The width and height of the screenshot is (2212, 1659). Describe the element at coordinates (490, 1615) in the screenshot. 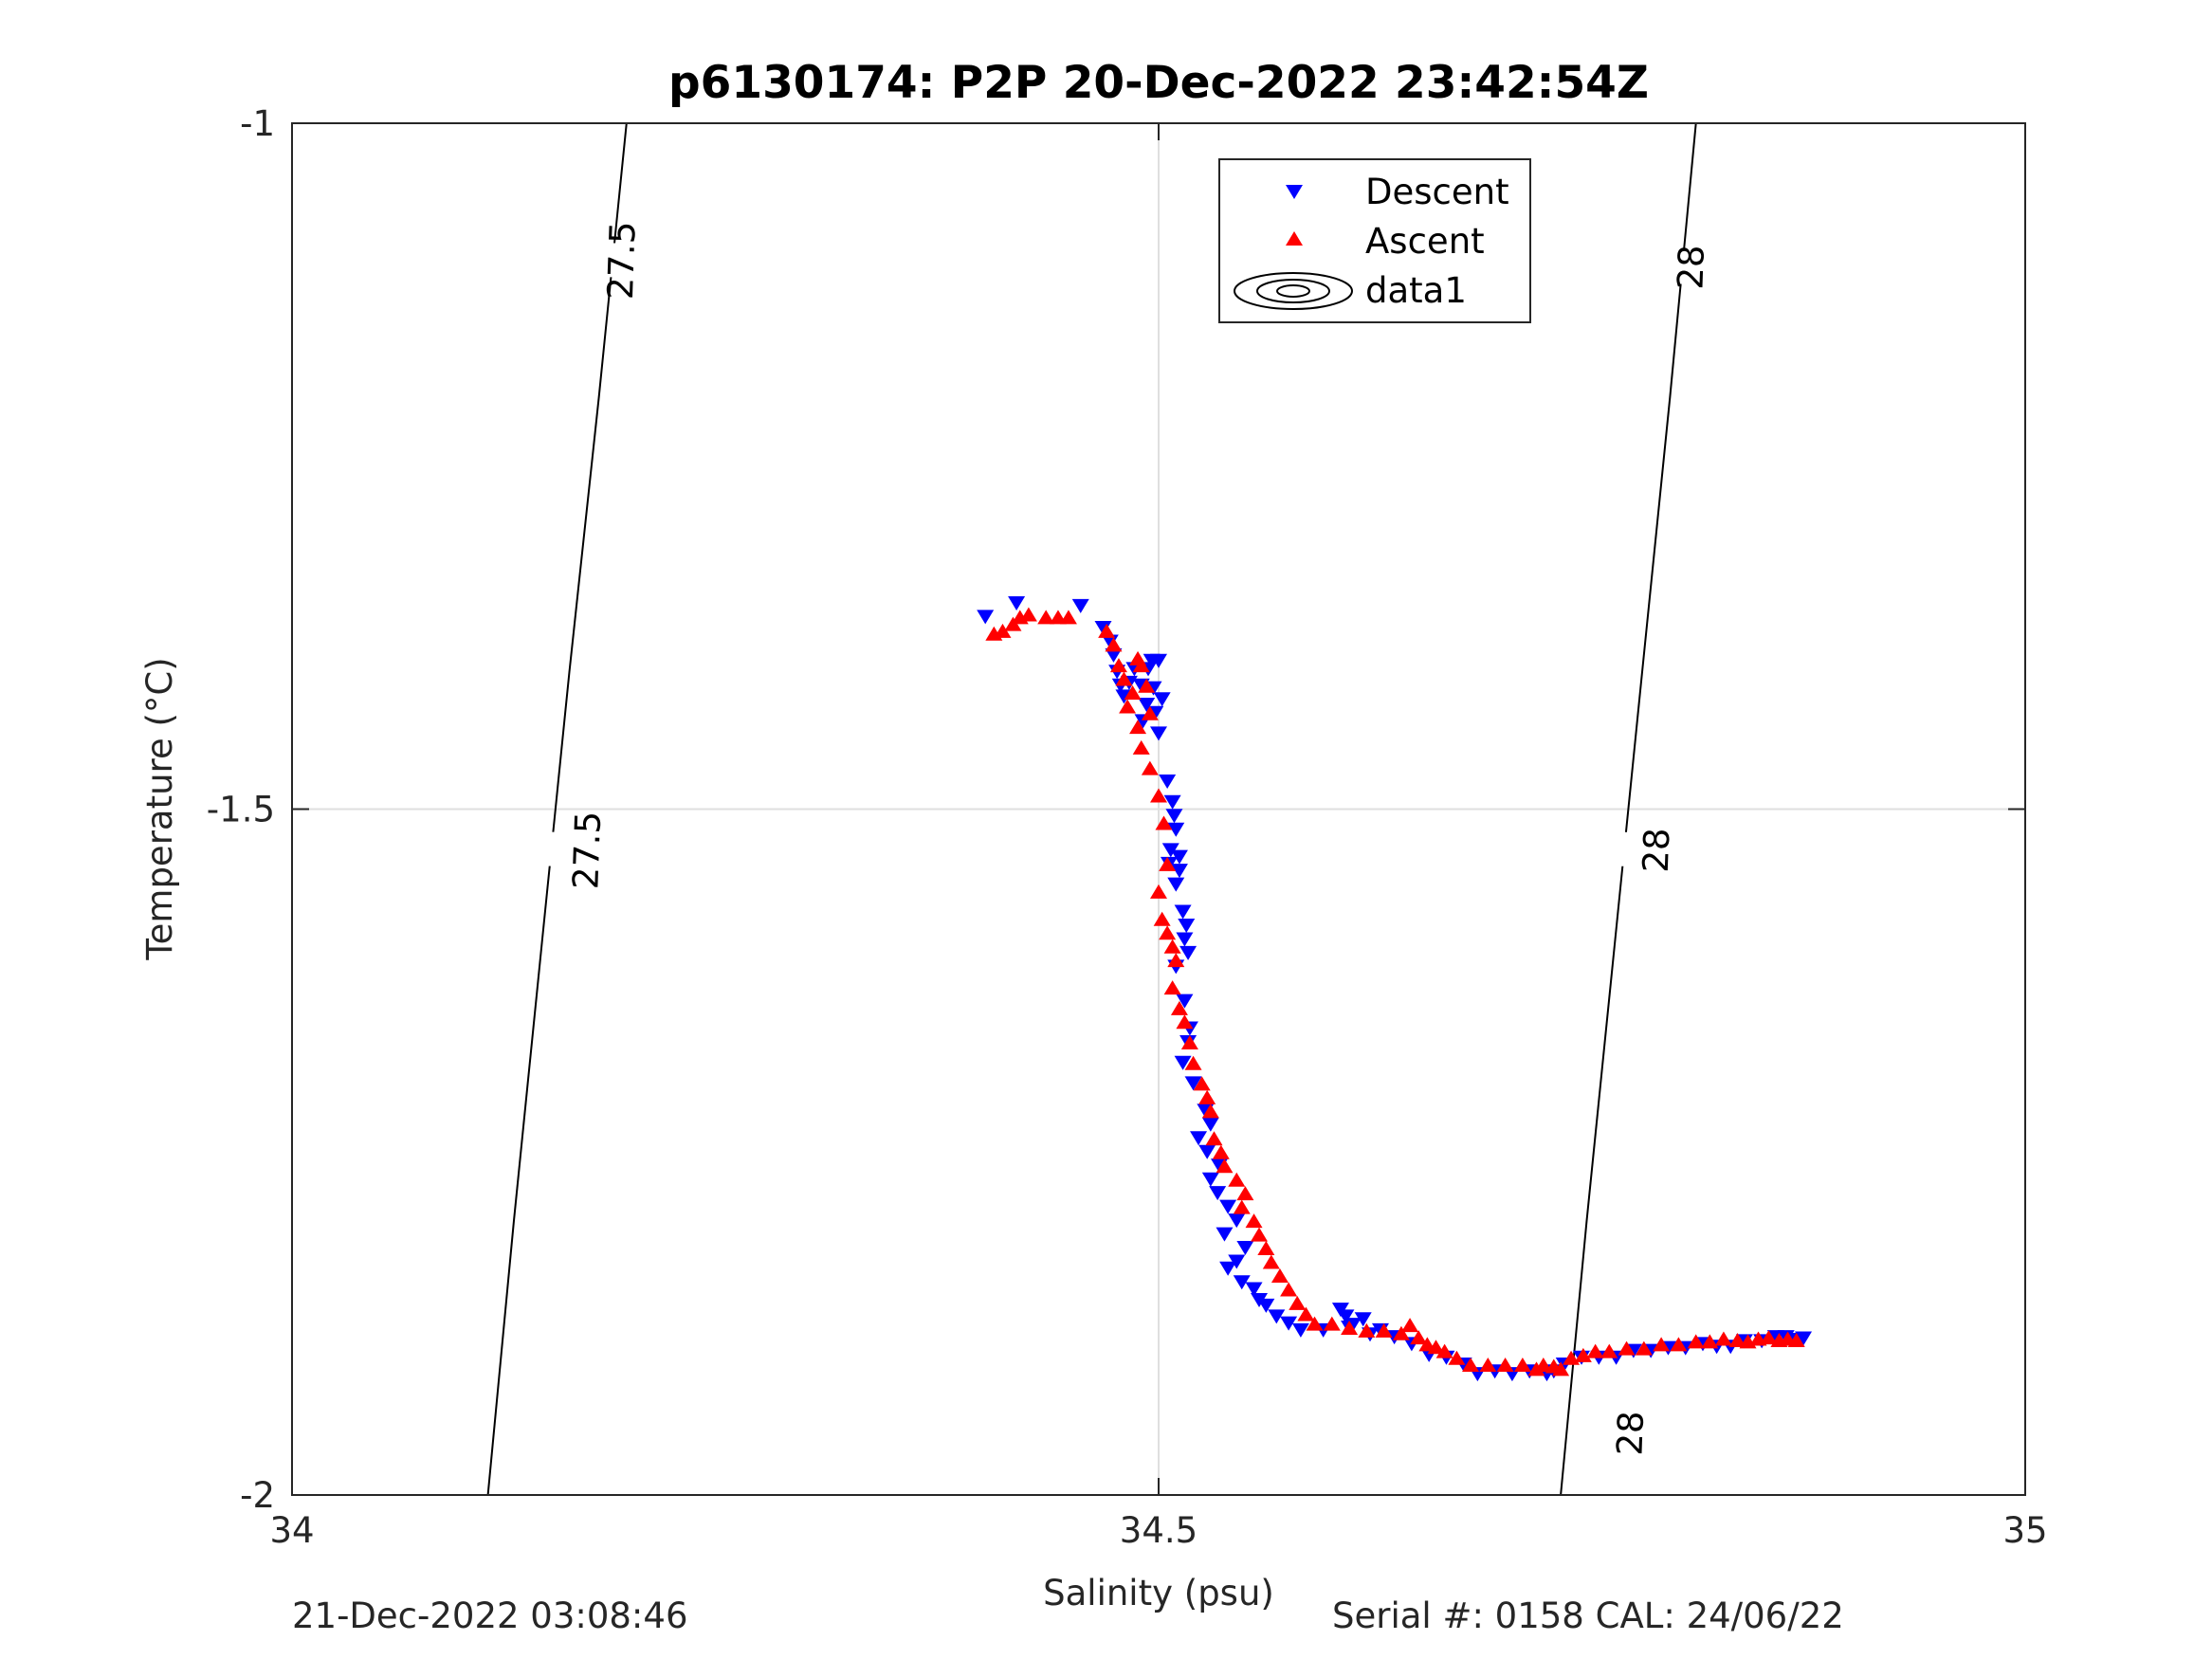

I see `footer-timestamp: 21-Dec-2022 03:08:46` at that location.